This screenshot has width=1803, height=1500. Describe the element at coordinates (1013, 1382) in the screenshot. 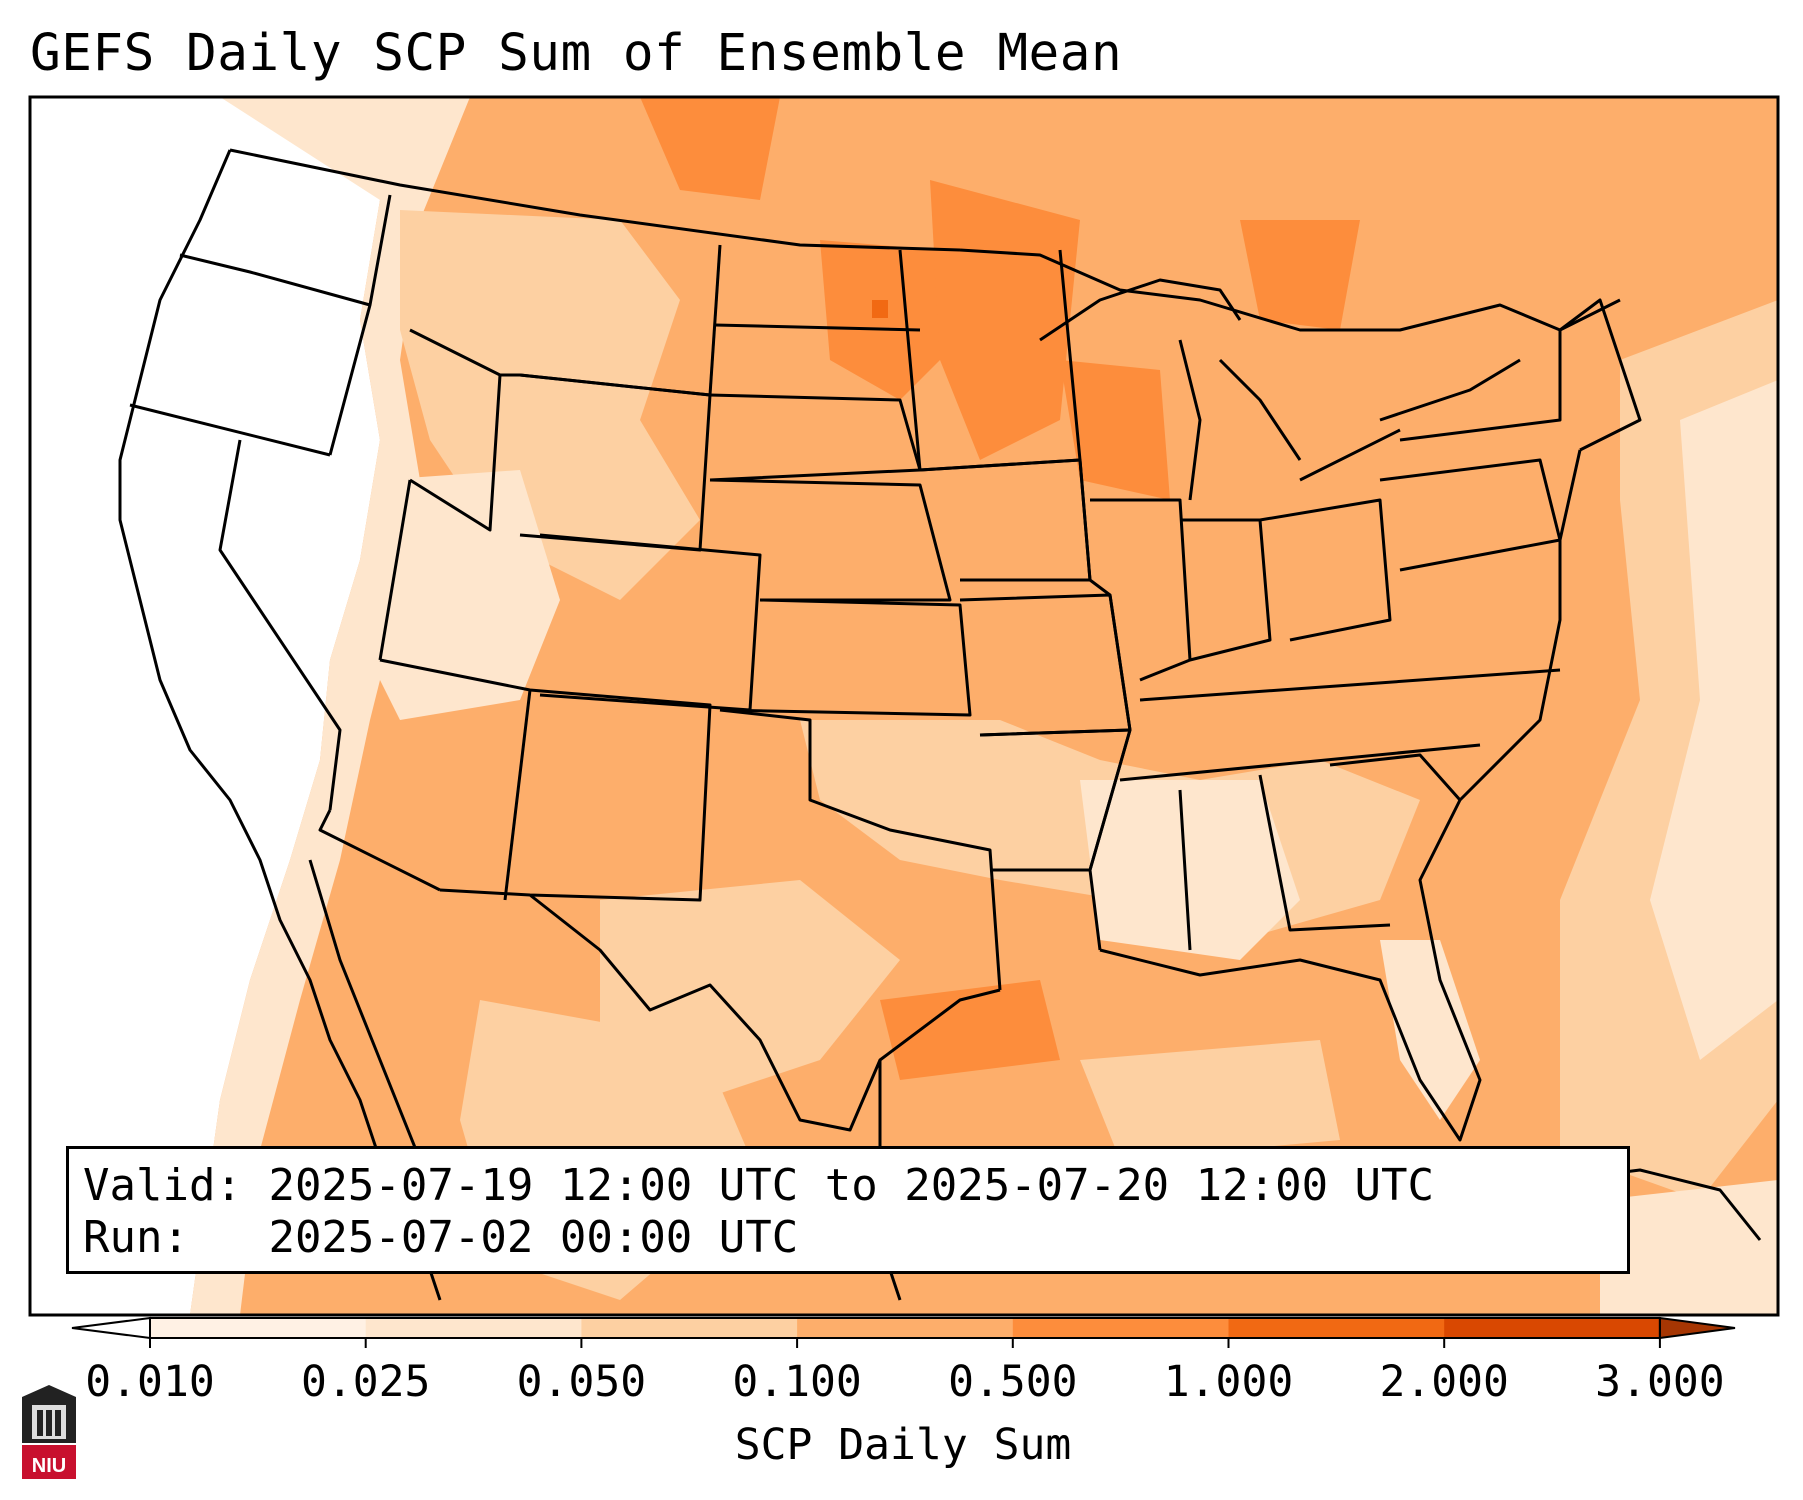

I see `colorbar-tick-label: 0.500` at that location.